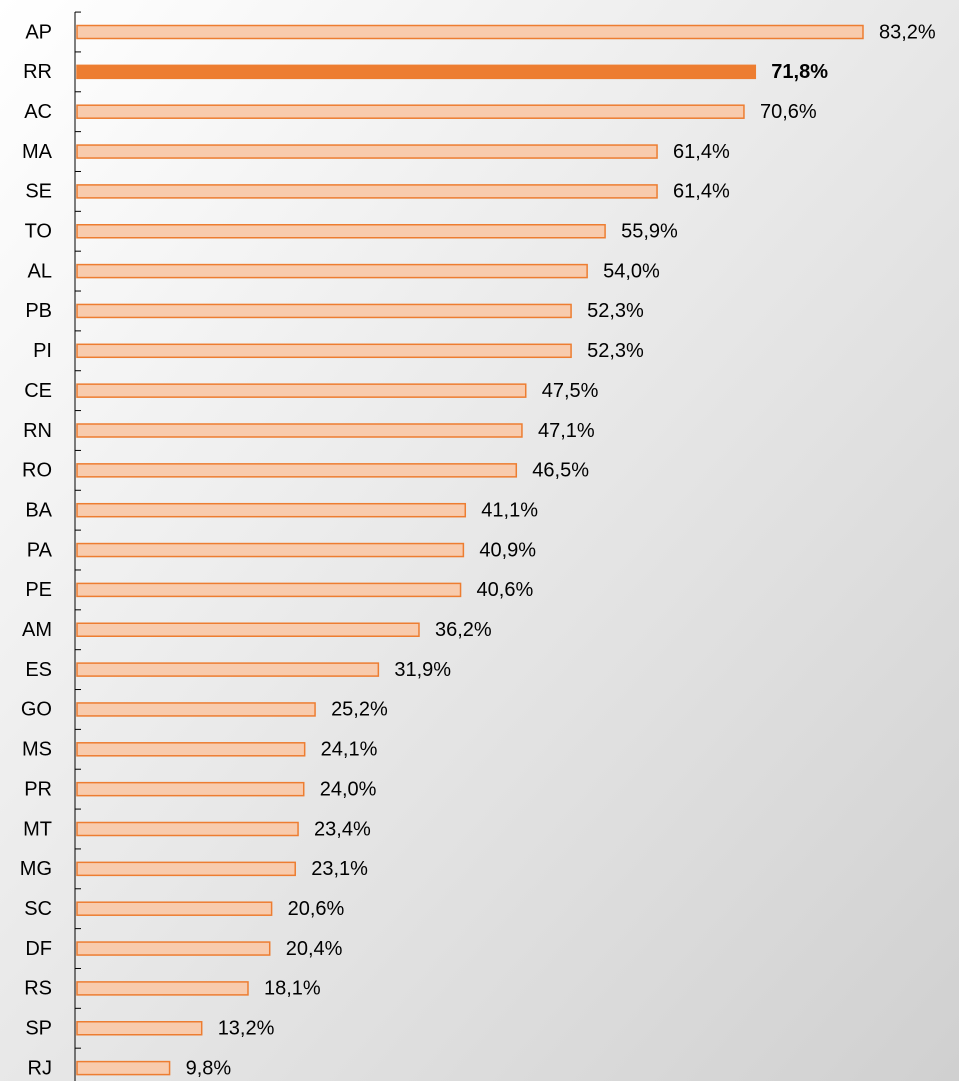 This screenshot has height=1081, width=959. I want to click on value-label: 23,1%, so click(339, 869).